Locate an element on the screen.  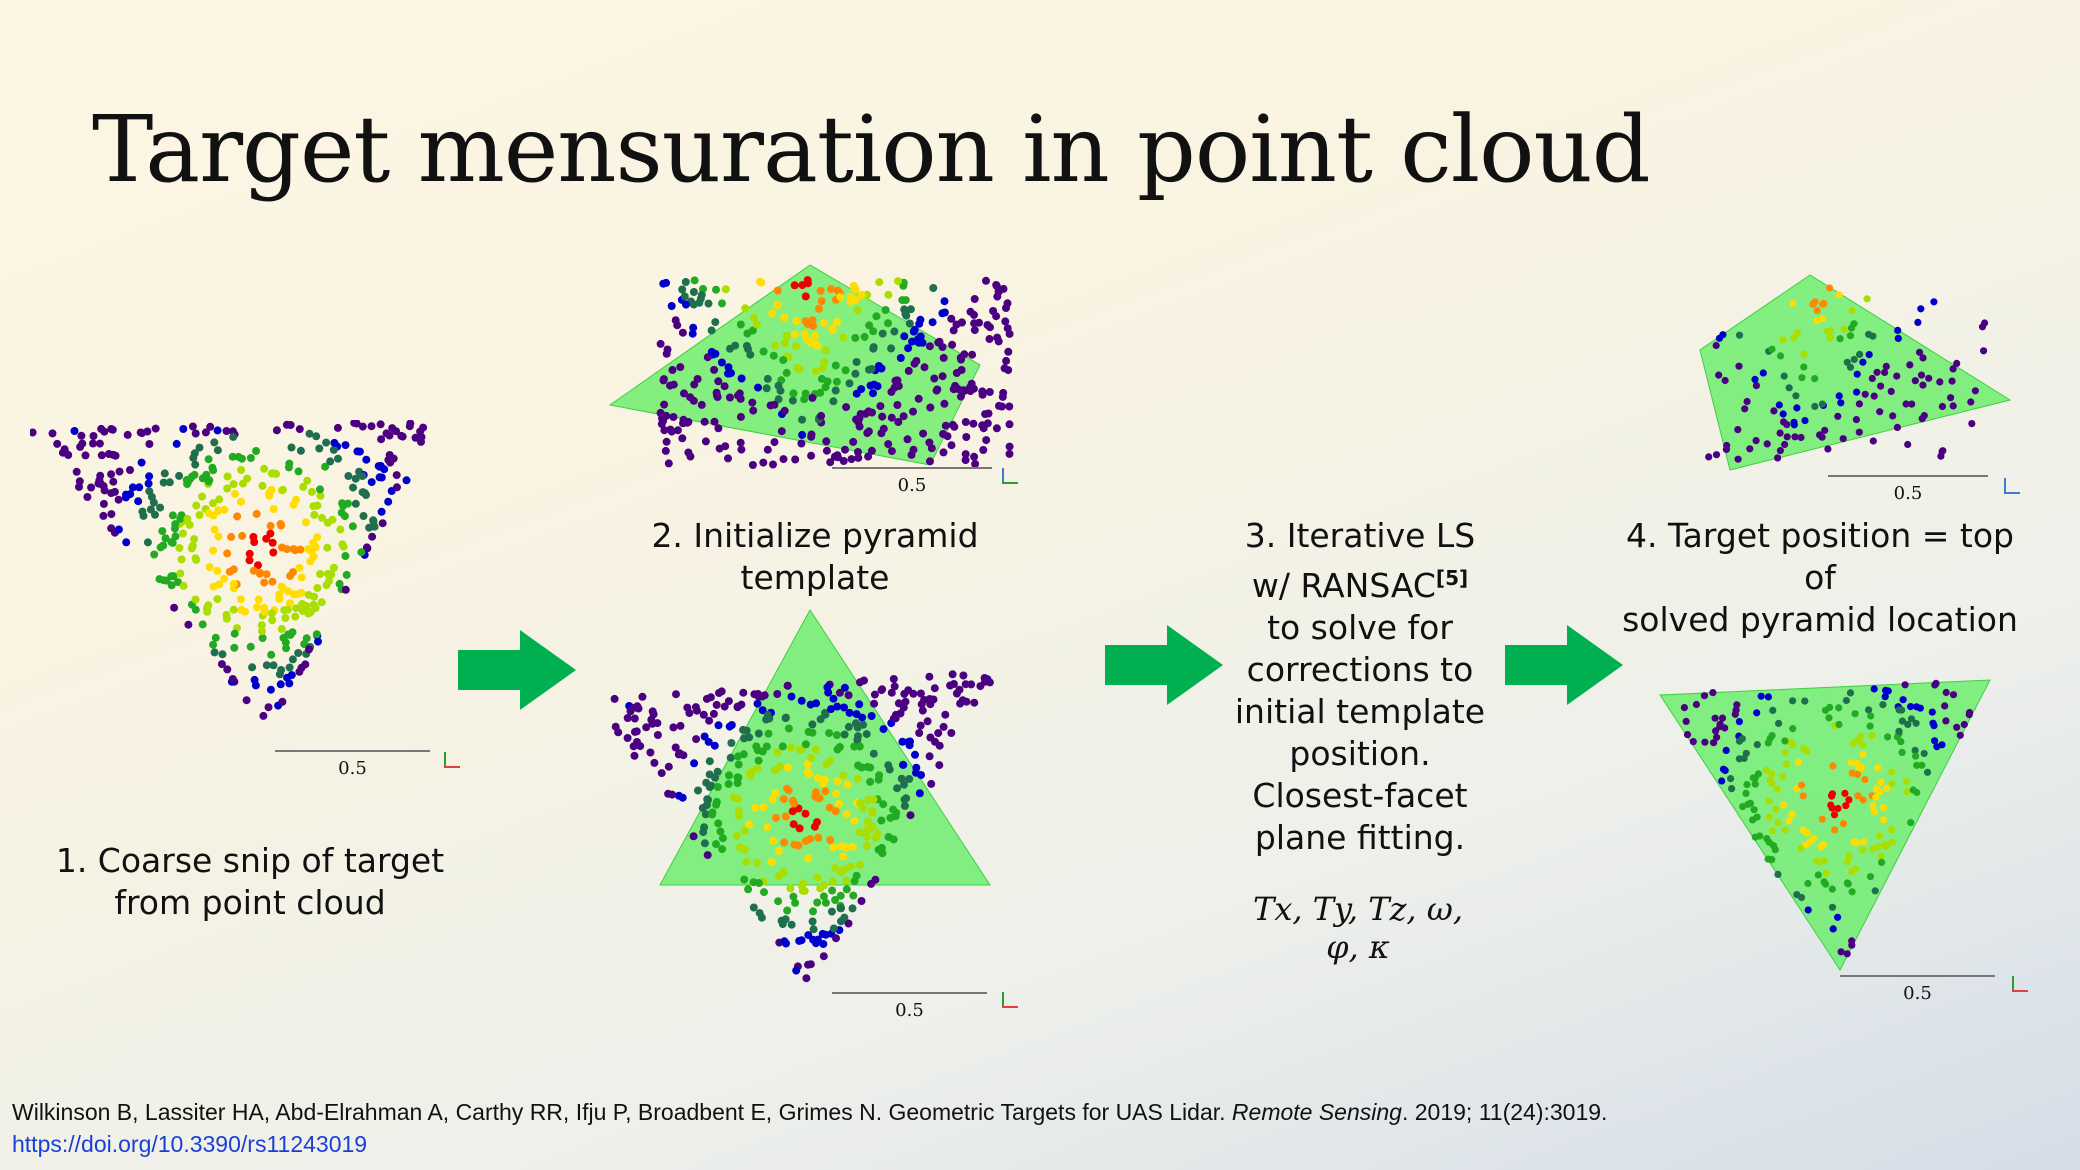
axes-indicator is located at coordinates (2020, 984).